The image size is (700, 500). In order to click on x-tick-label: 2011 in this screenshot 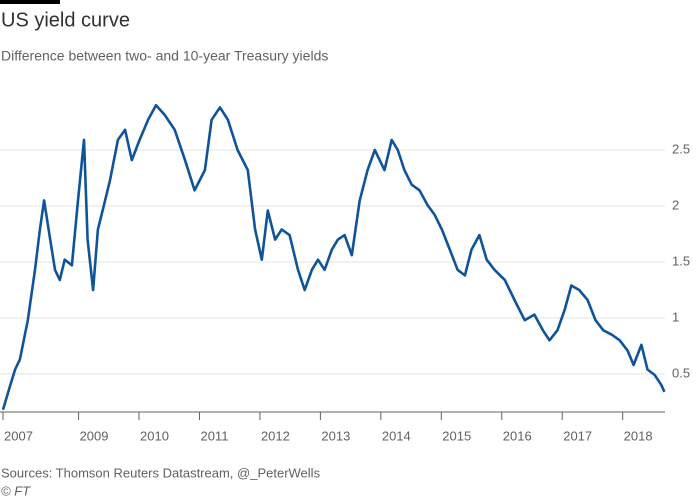, I will do `click(214, 435)`.